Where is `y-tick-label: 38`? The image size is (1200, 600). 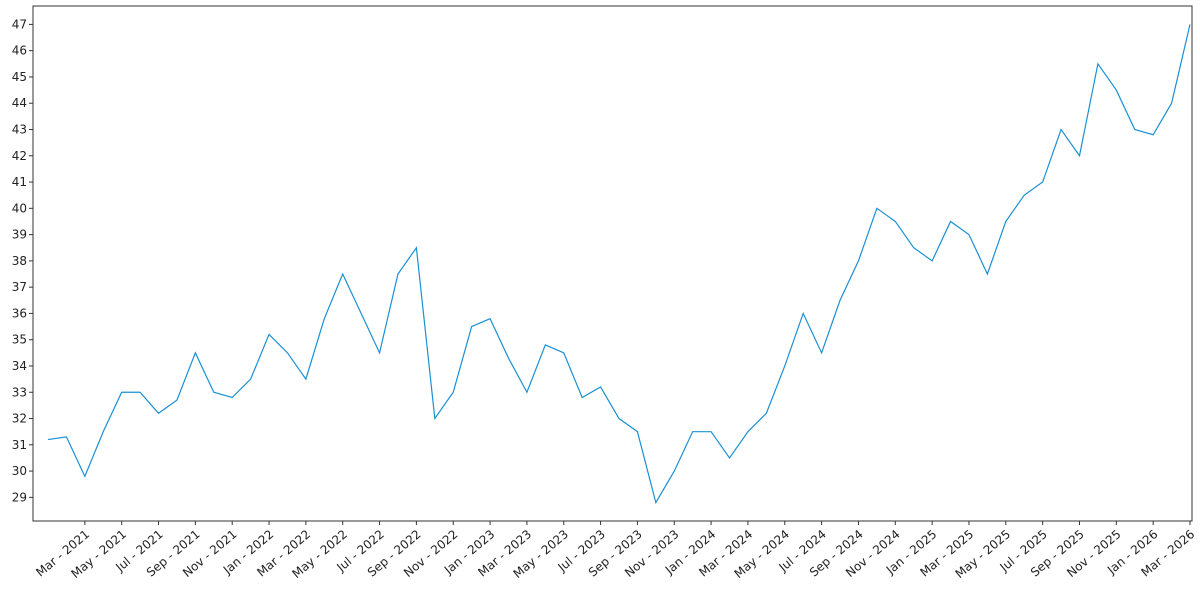
y-tick-label: 38 is located at coordinates (19, 261).